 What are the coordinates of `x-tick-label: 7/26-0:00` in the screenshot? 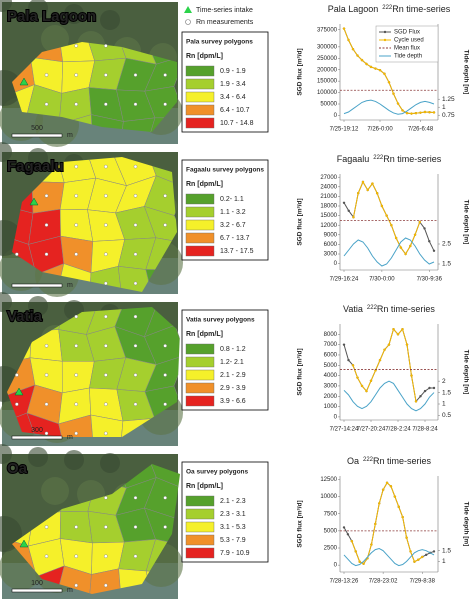 It's located at (380, 130).